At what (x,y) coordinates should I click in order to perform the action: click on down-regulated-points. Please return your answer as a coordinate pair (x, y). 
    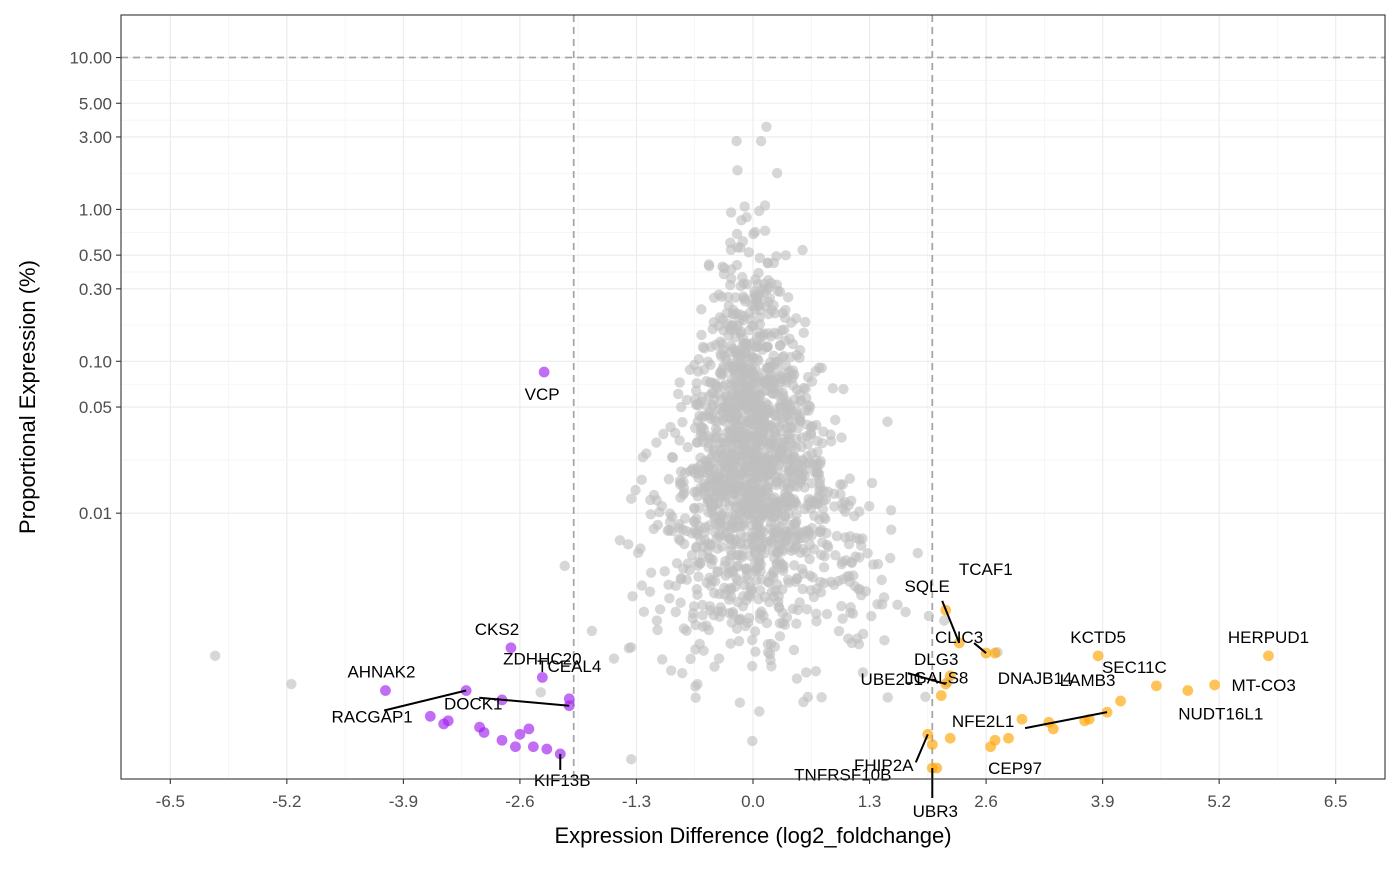
    Looking at the image, I should click on (477, 563).